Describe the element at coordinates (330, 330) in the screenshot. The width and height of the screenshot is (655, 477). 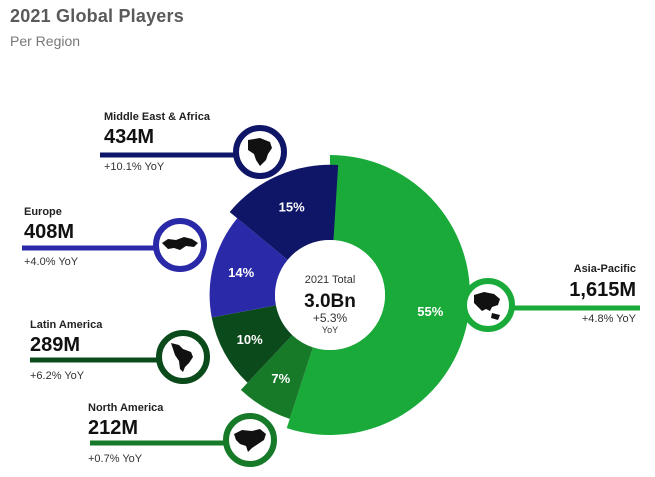
I see `center-yoy-unit: YoY` at that location.